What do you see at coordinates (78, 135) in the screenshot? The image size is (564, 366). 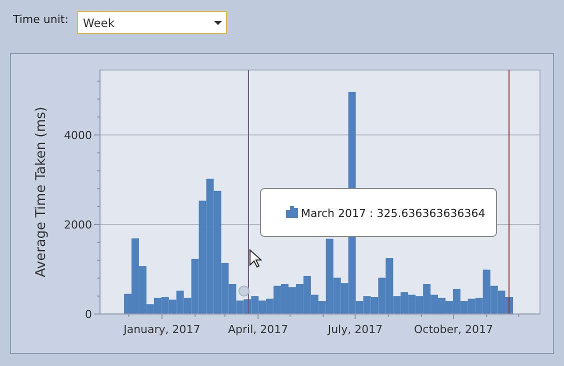 I see `y-tick-label: 4000` at bounding box center [78, 135].